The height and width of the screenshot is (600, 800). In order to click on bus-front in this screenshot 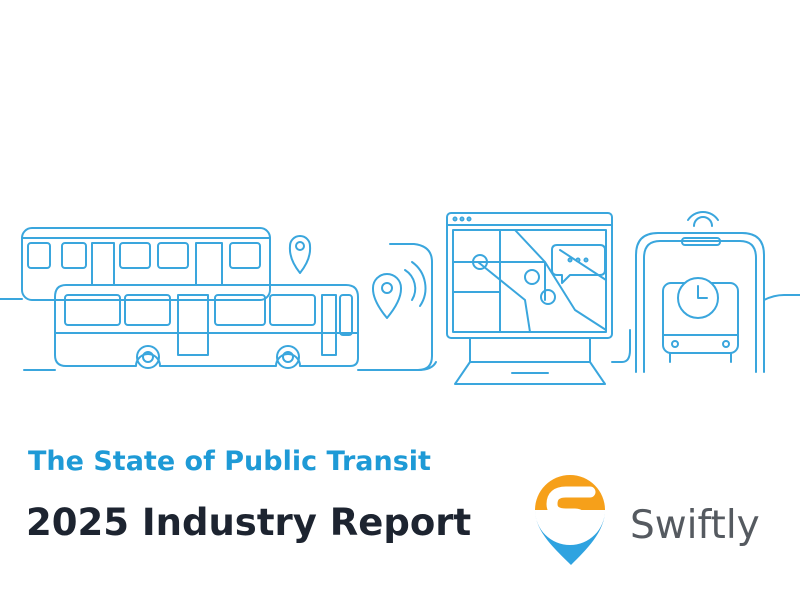, I will do `click(206, 325)`.